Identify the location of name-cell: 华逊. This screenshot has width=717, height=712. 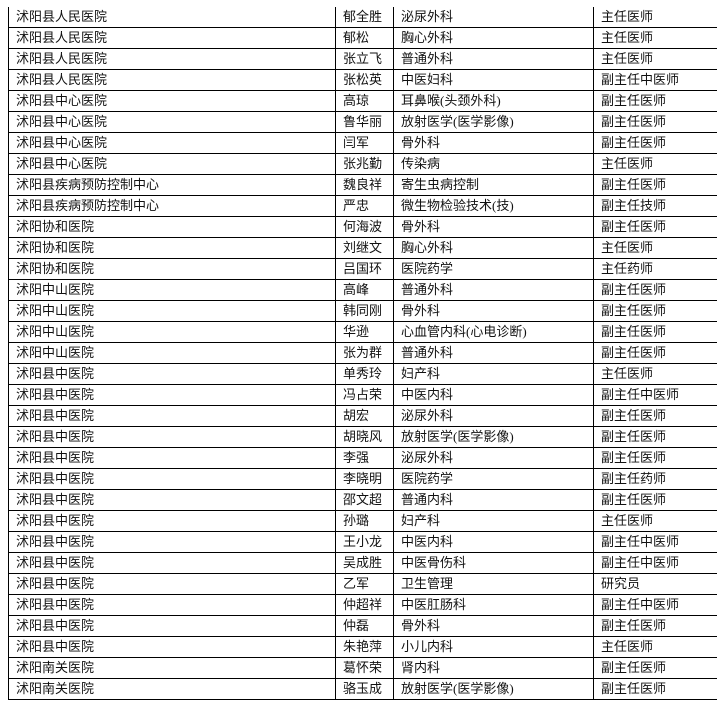
(364, 332).